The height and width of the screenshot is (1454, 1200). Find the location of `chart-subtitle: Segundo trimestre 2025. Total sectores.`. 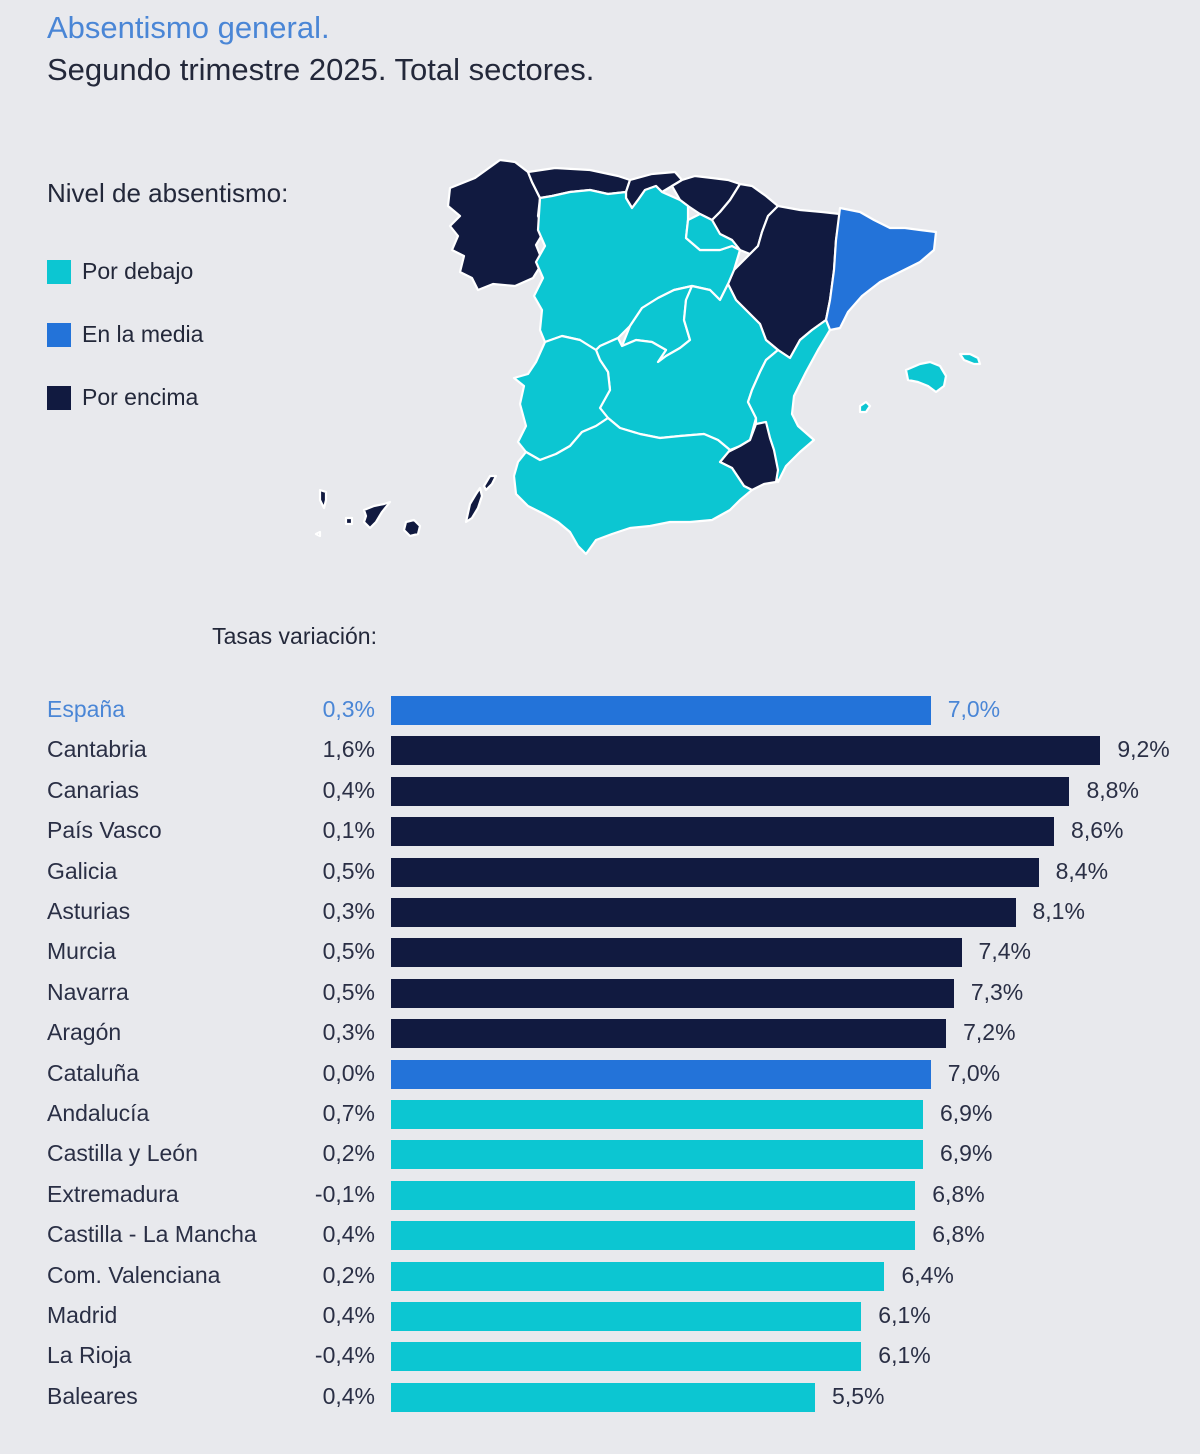

chart-subtitle: Segundo trimestre 2025. Total sectores. is located at coordinates (321, 69).